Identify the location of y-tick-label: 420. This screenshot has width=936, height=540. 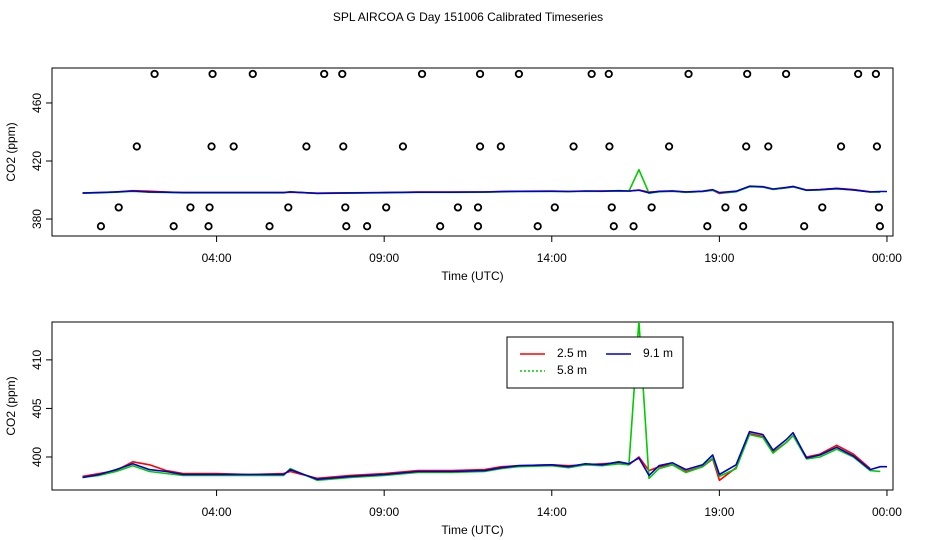
(37, 161).